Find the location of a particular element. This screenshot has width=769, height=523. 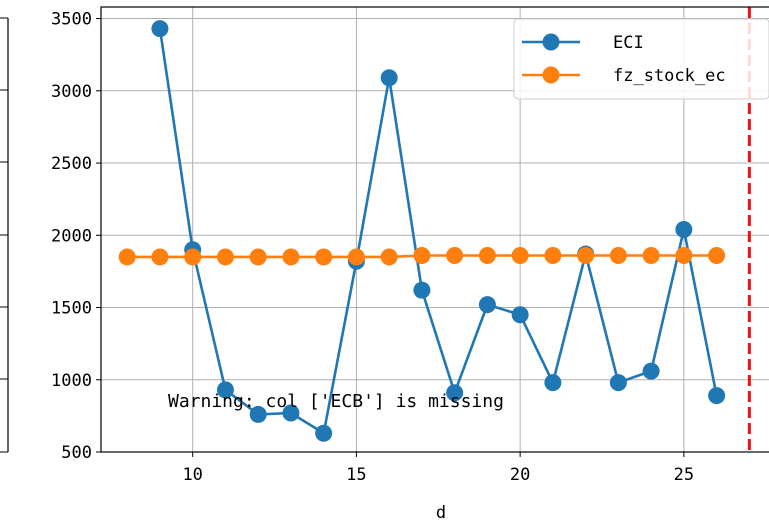

legend-label: ECI is located at coordinates (628, 43).